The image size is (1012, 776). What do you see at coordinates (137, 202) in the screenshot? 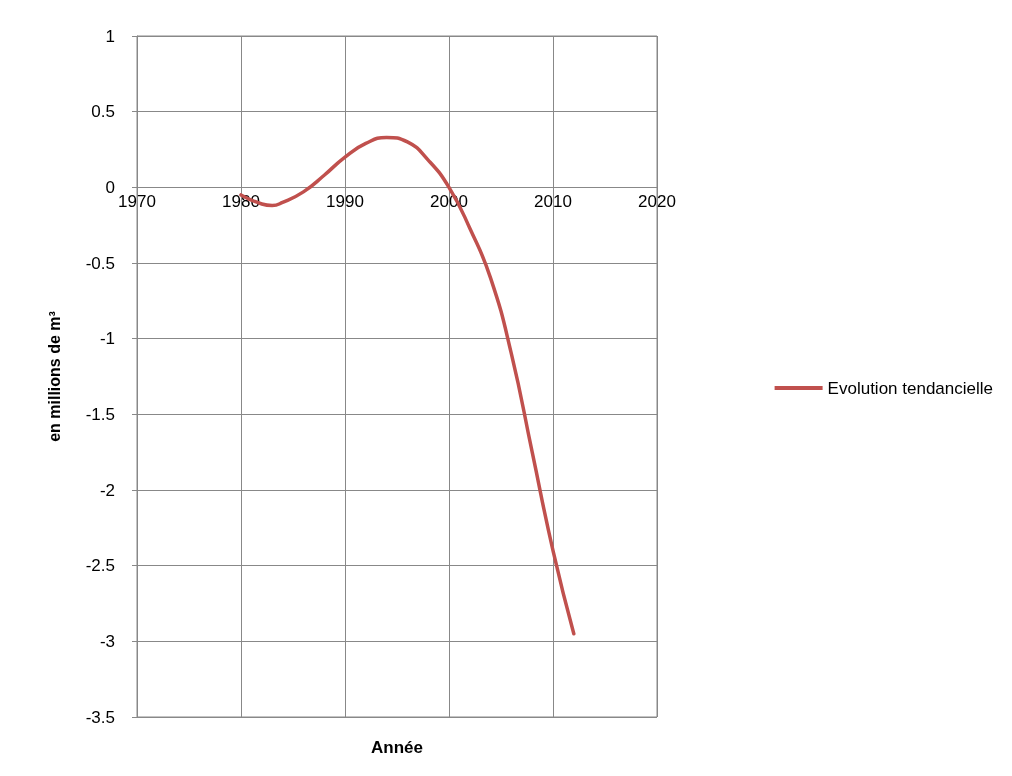
I see `x-tick-label: 1970` at bounding box center [137, 202].